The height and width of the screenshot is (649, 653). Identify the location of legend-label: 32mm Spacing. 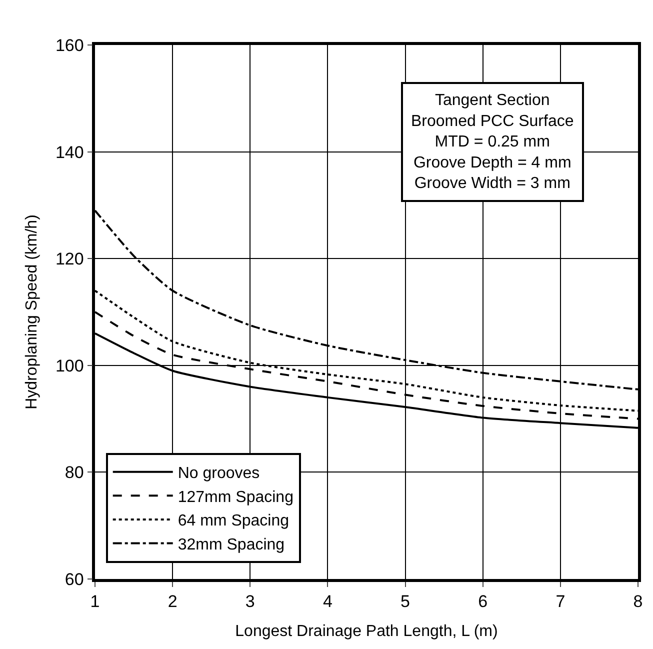
(231, 545).